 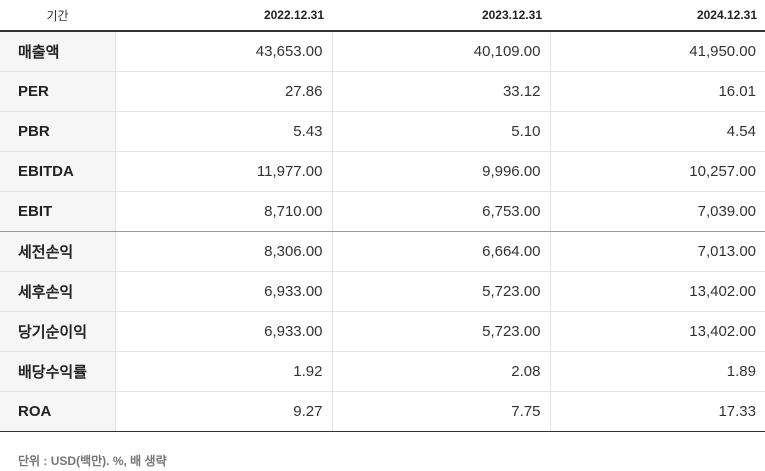 I want to click on table-cell: 8,306.00, so click(x=223, y=251).